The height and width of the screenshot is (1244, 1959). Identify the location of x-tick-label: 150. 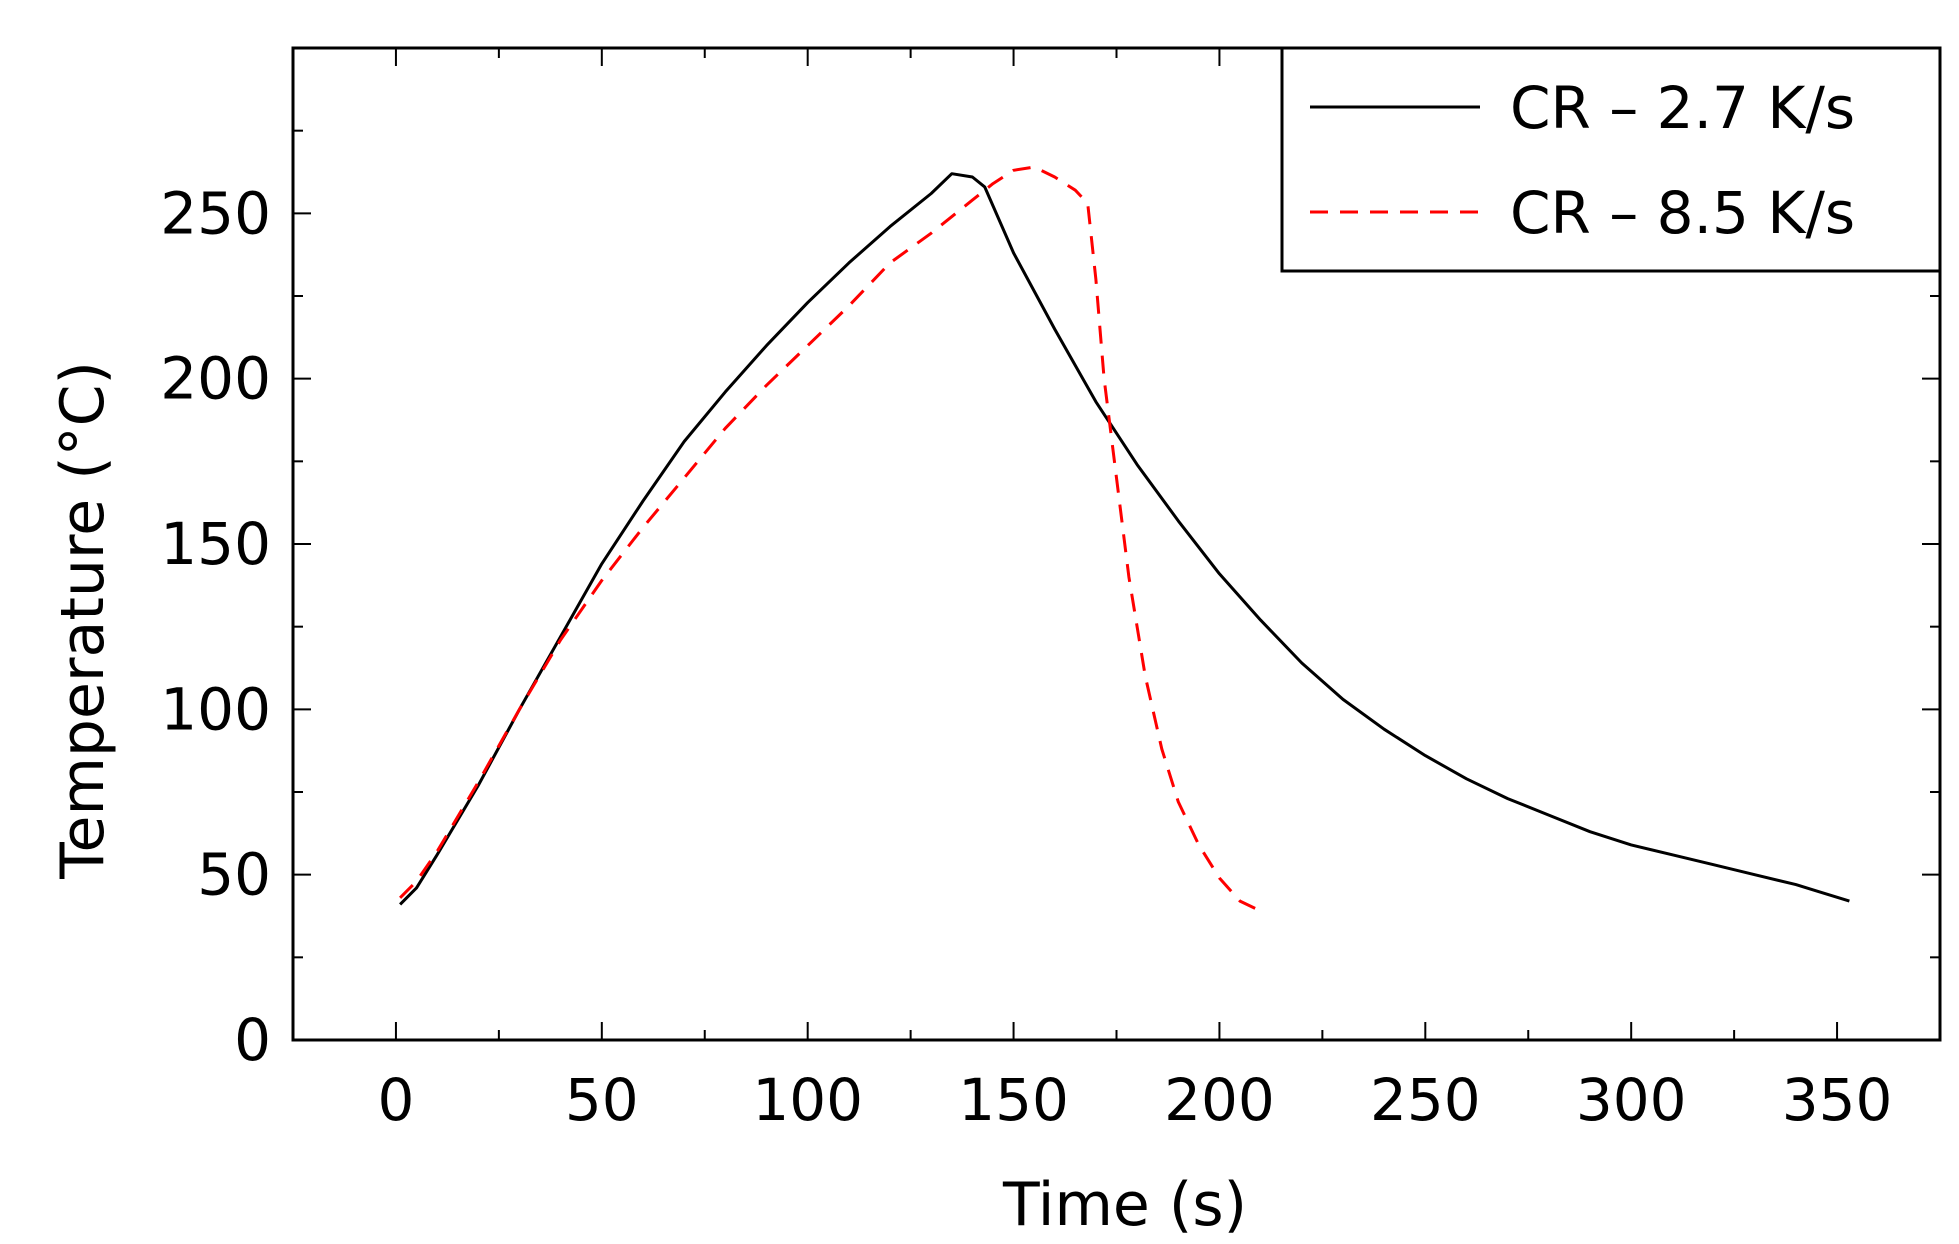
(1013, 1100).